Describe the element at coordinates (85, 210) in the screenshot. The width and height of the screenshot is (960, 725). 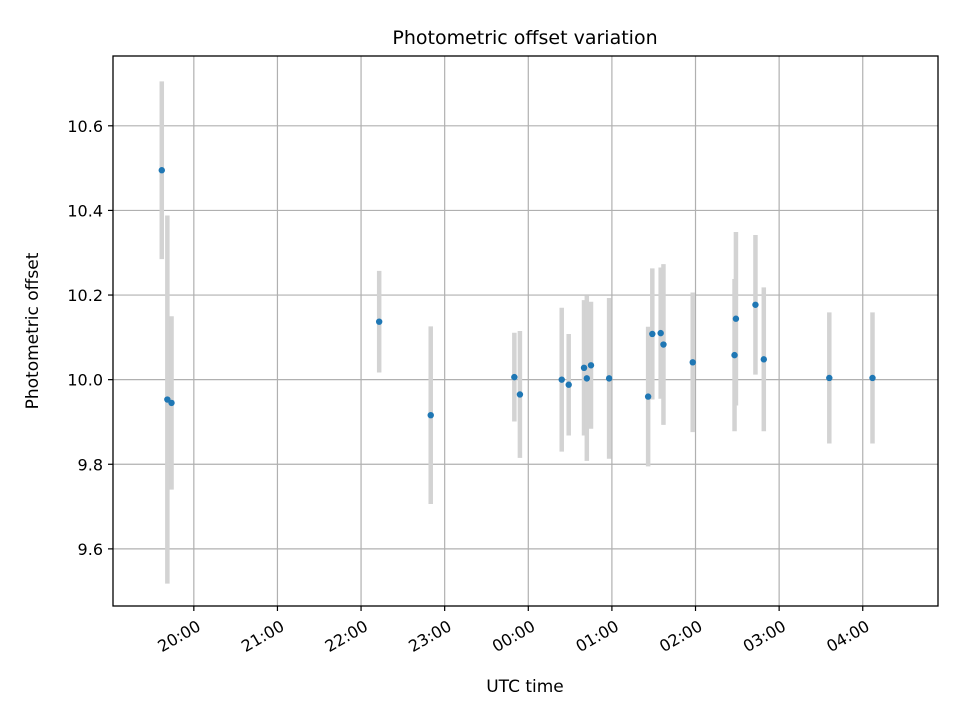
I see `y-tick-label: 10.4` at that location.